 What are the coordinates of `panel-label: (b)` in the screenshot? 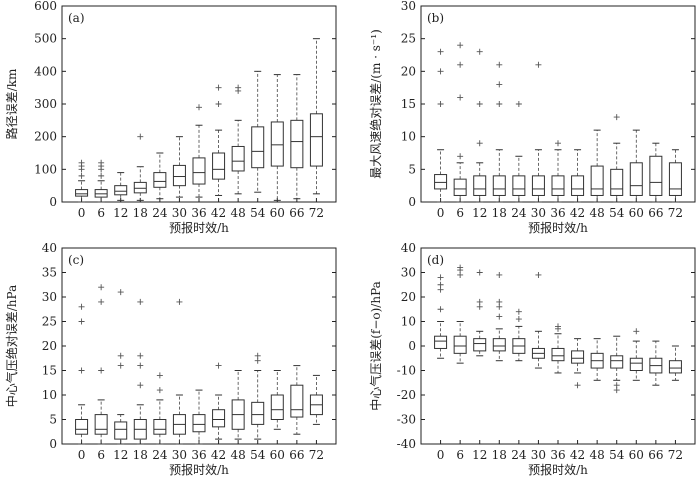 It's located at (435, 18).